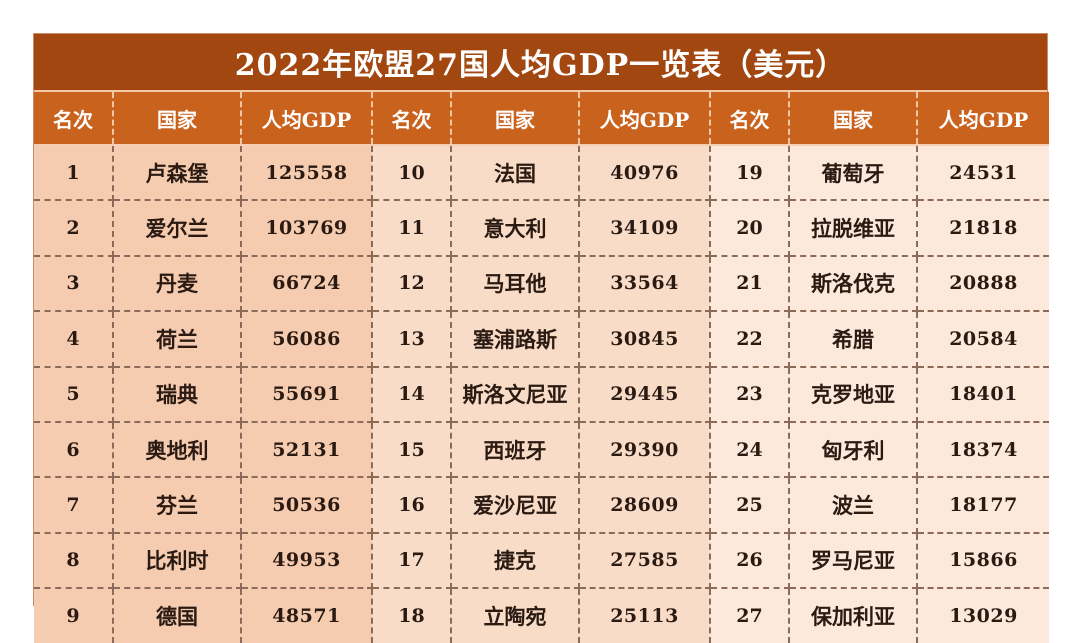 This screenshot has height=643, width=1080. What do you see at coordinates (515, 561) in the screenshot?
I see `country-cell: 捷克` at bounding box center [515, 561].